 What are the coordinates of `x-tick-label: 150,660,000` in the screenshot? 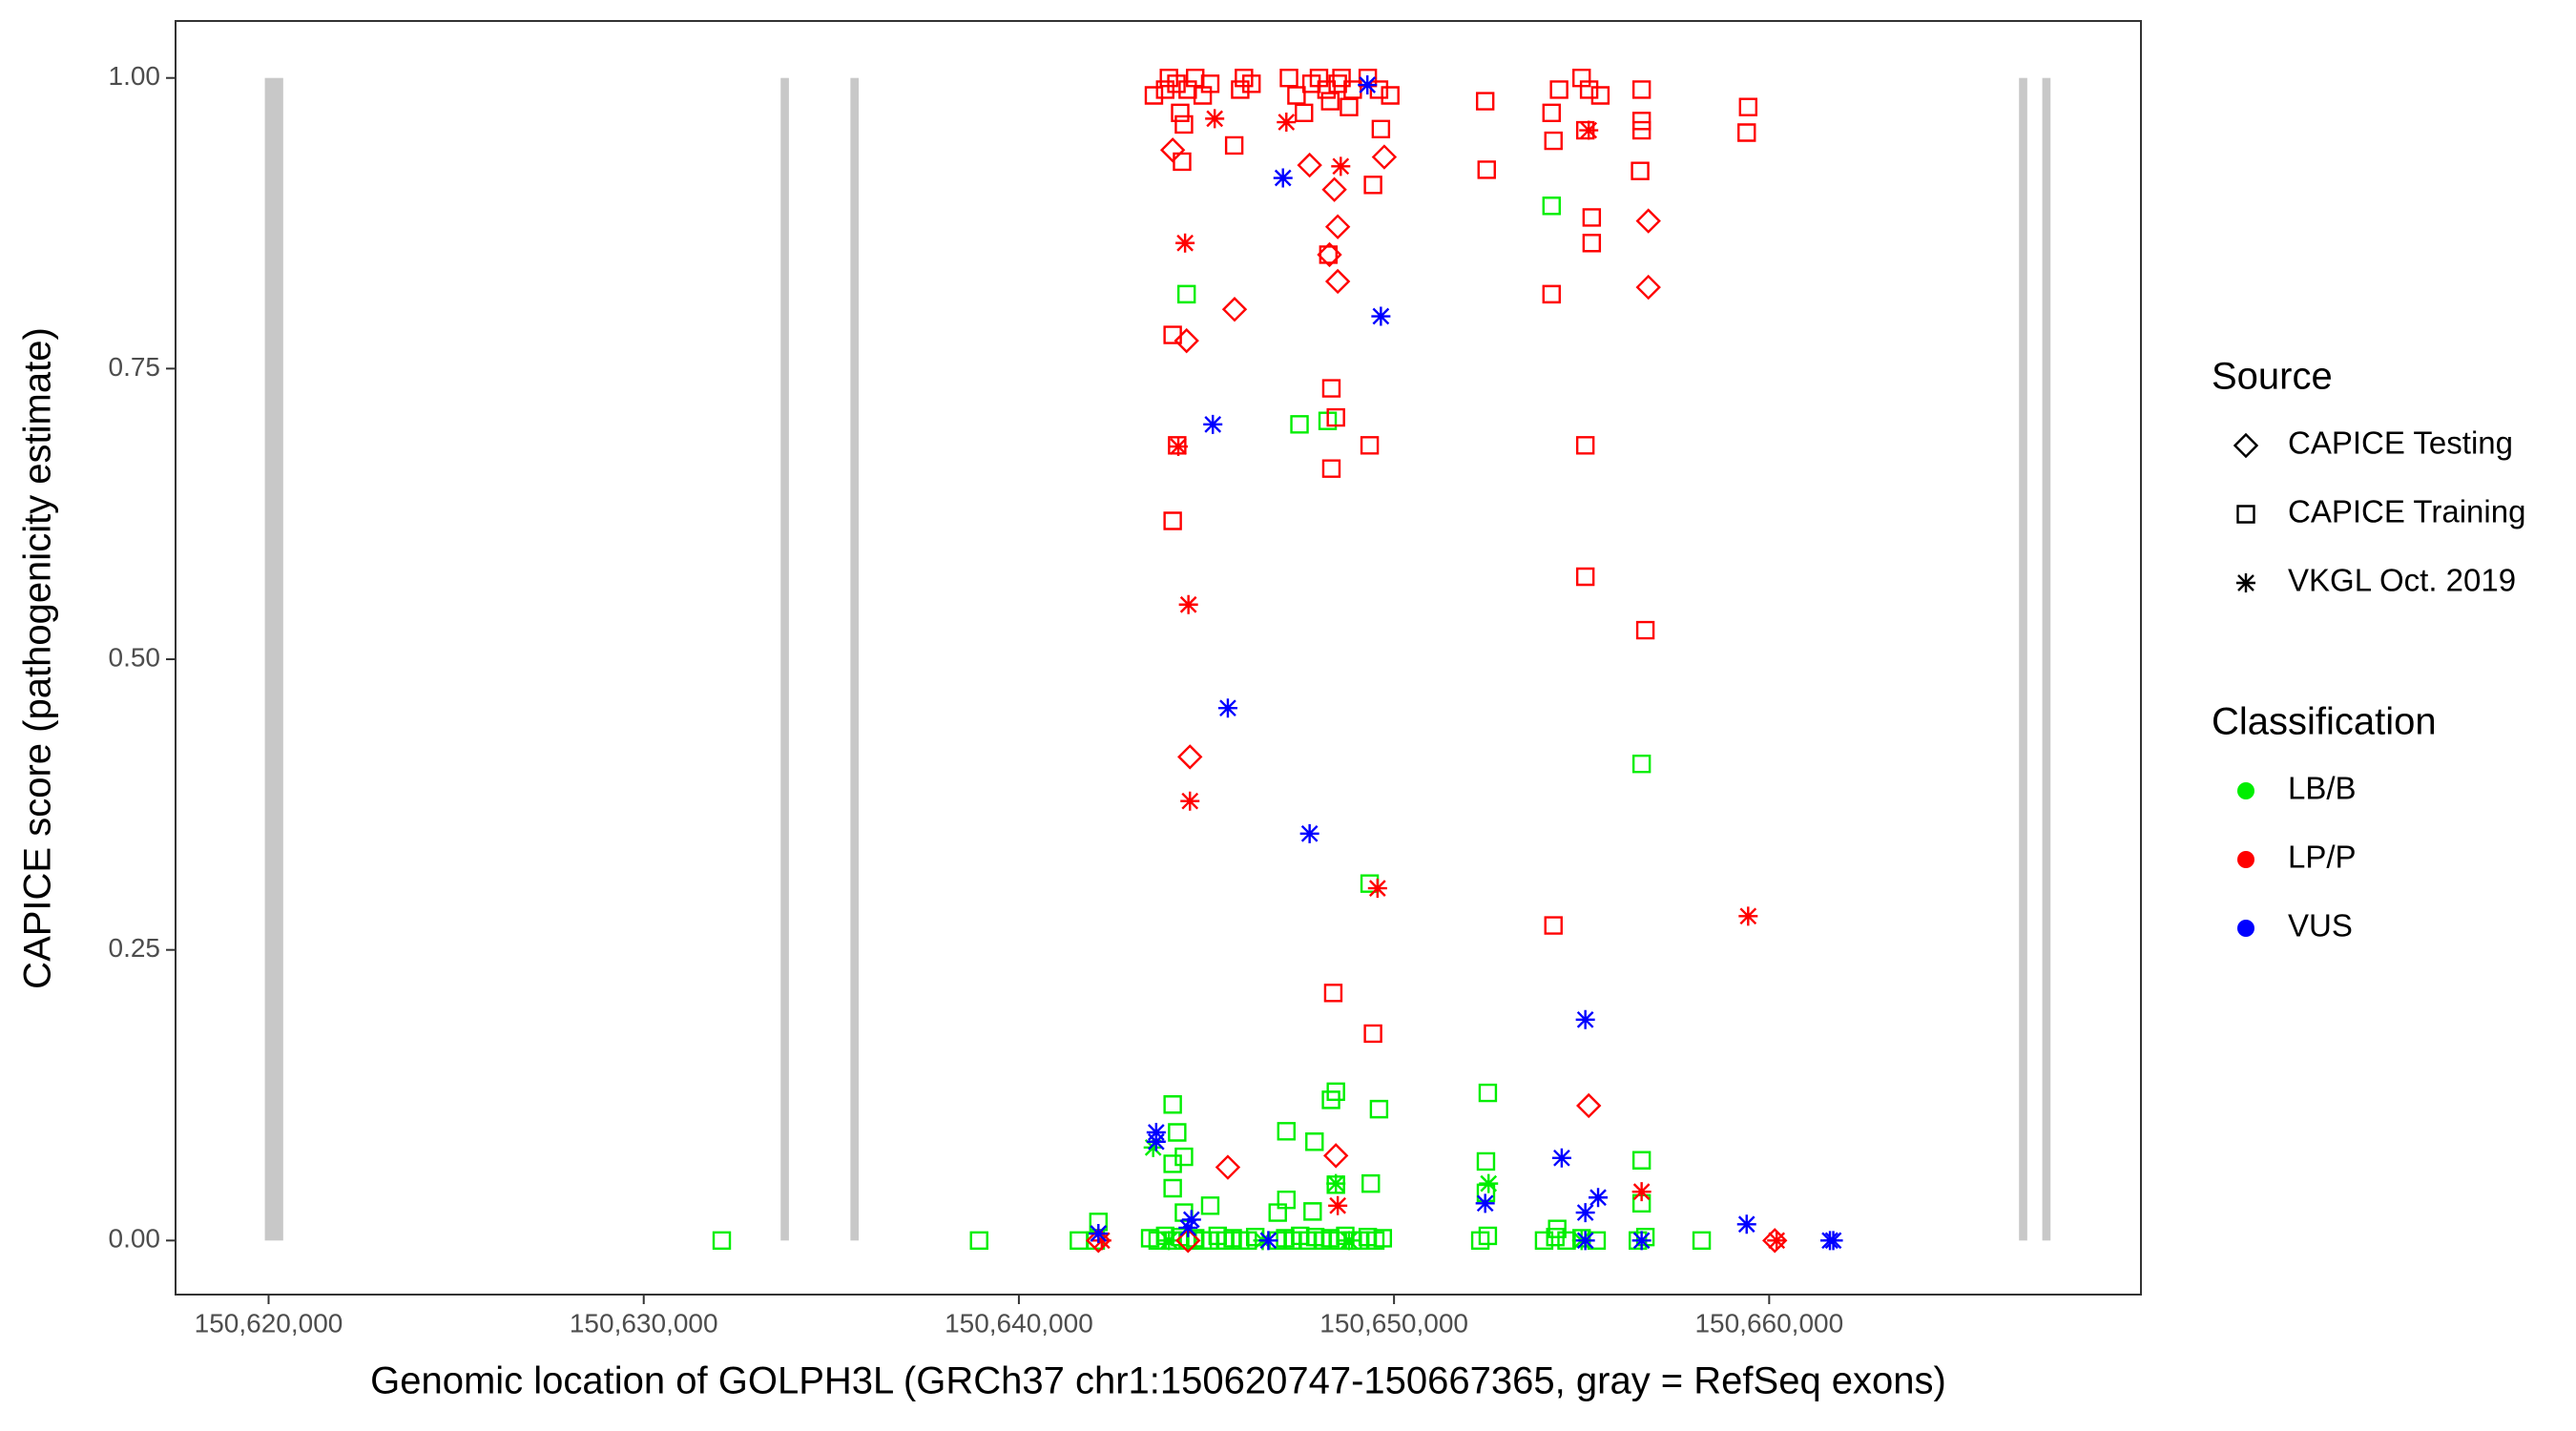 It's located at (1768, 1323).